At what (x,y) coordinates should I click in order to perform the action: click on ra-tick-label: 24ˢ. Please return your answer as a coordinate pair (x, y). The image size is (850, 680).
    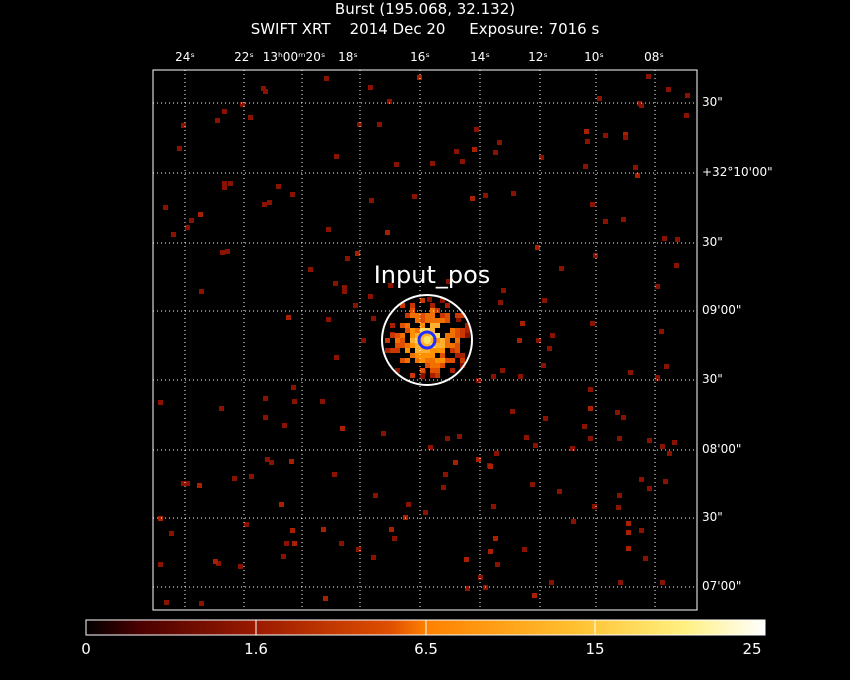
    Looking at the image, I should click on (185, 57).